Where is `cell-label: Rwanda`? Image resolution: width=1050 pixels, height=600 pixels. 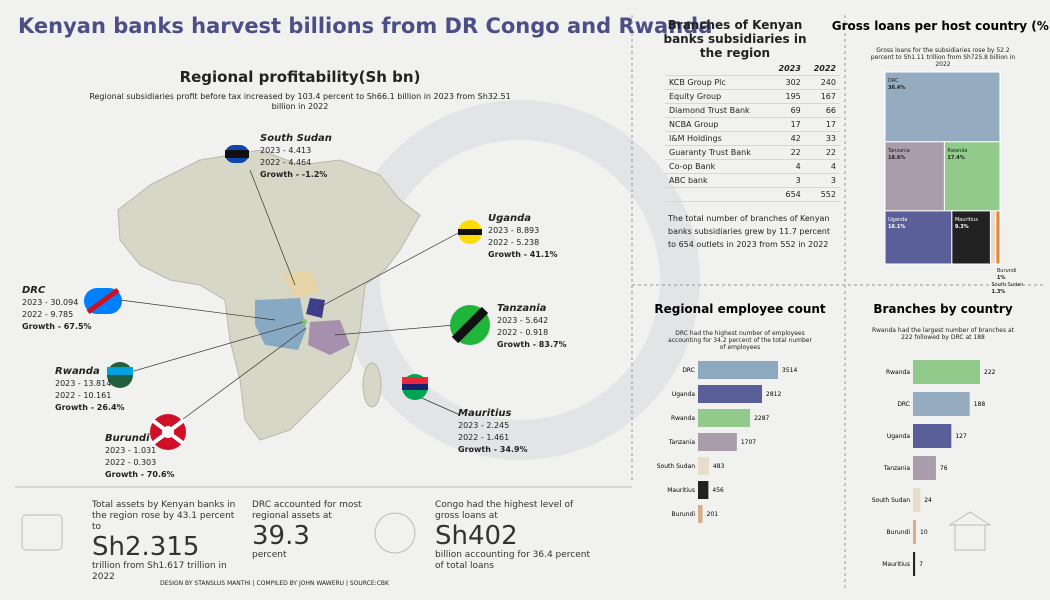 cell-label: Rwanda is located at coordinates (957, 151).